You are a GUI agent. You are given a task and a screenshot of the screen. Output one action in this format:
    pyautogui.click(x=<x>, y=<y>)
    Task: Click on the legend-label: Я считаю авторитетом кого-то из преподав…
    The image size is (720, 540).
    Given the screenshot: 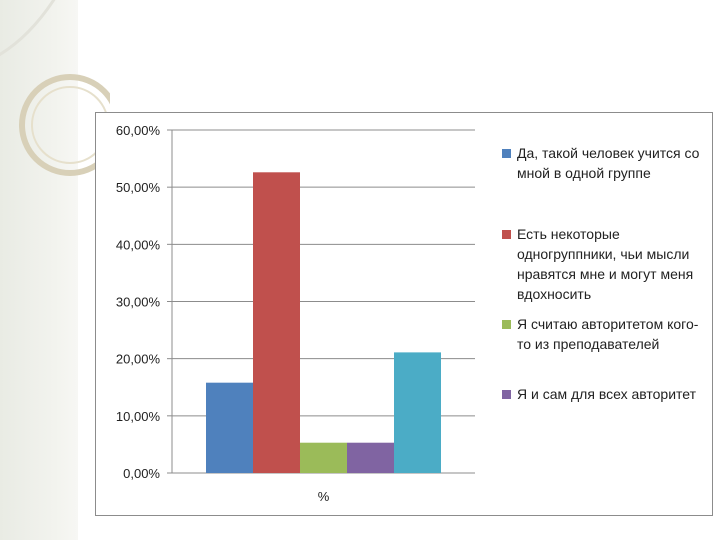 What is the action you would take?
    pyautogui.click(x=608, y=334)
    